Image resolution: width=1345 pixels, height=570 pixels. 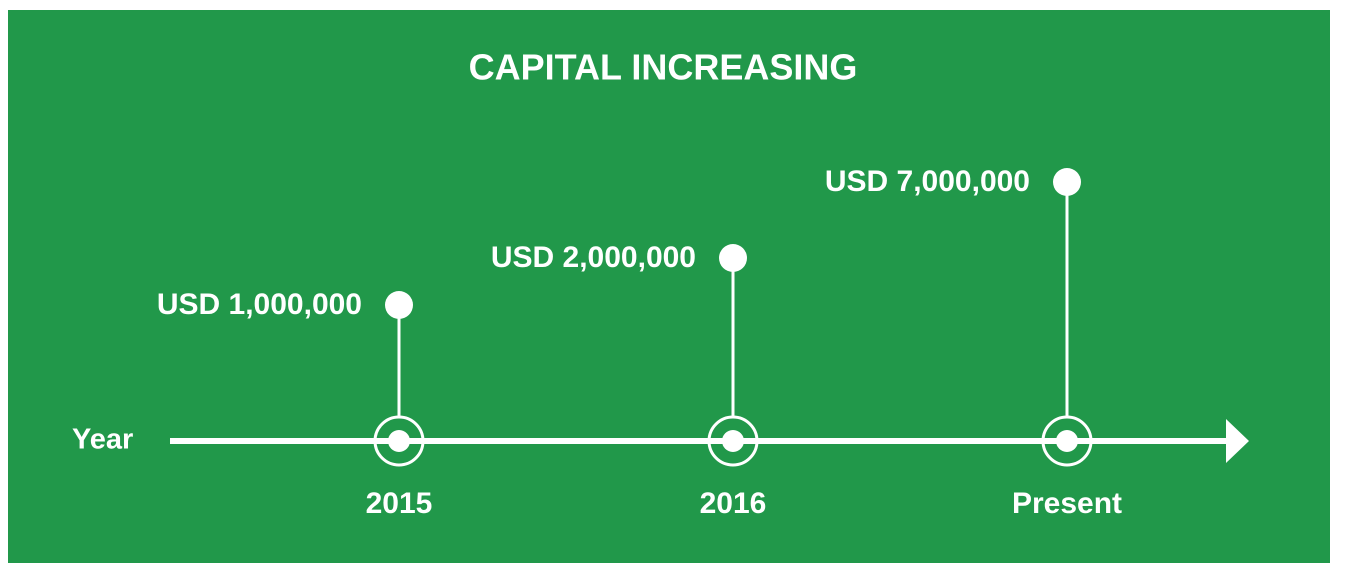 What do you see at coordinates (102, 440) in the screenshot?
I see `axis-label: Year` at bounding box center [102, 440].